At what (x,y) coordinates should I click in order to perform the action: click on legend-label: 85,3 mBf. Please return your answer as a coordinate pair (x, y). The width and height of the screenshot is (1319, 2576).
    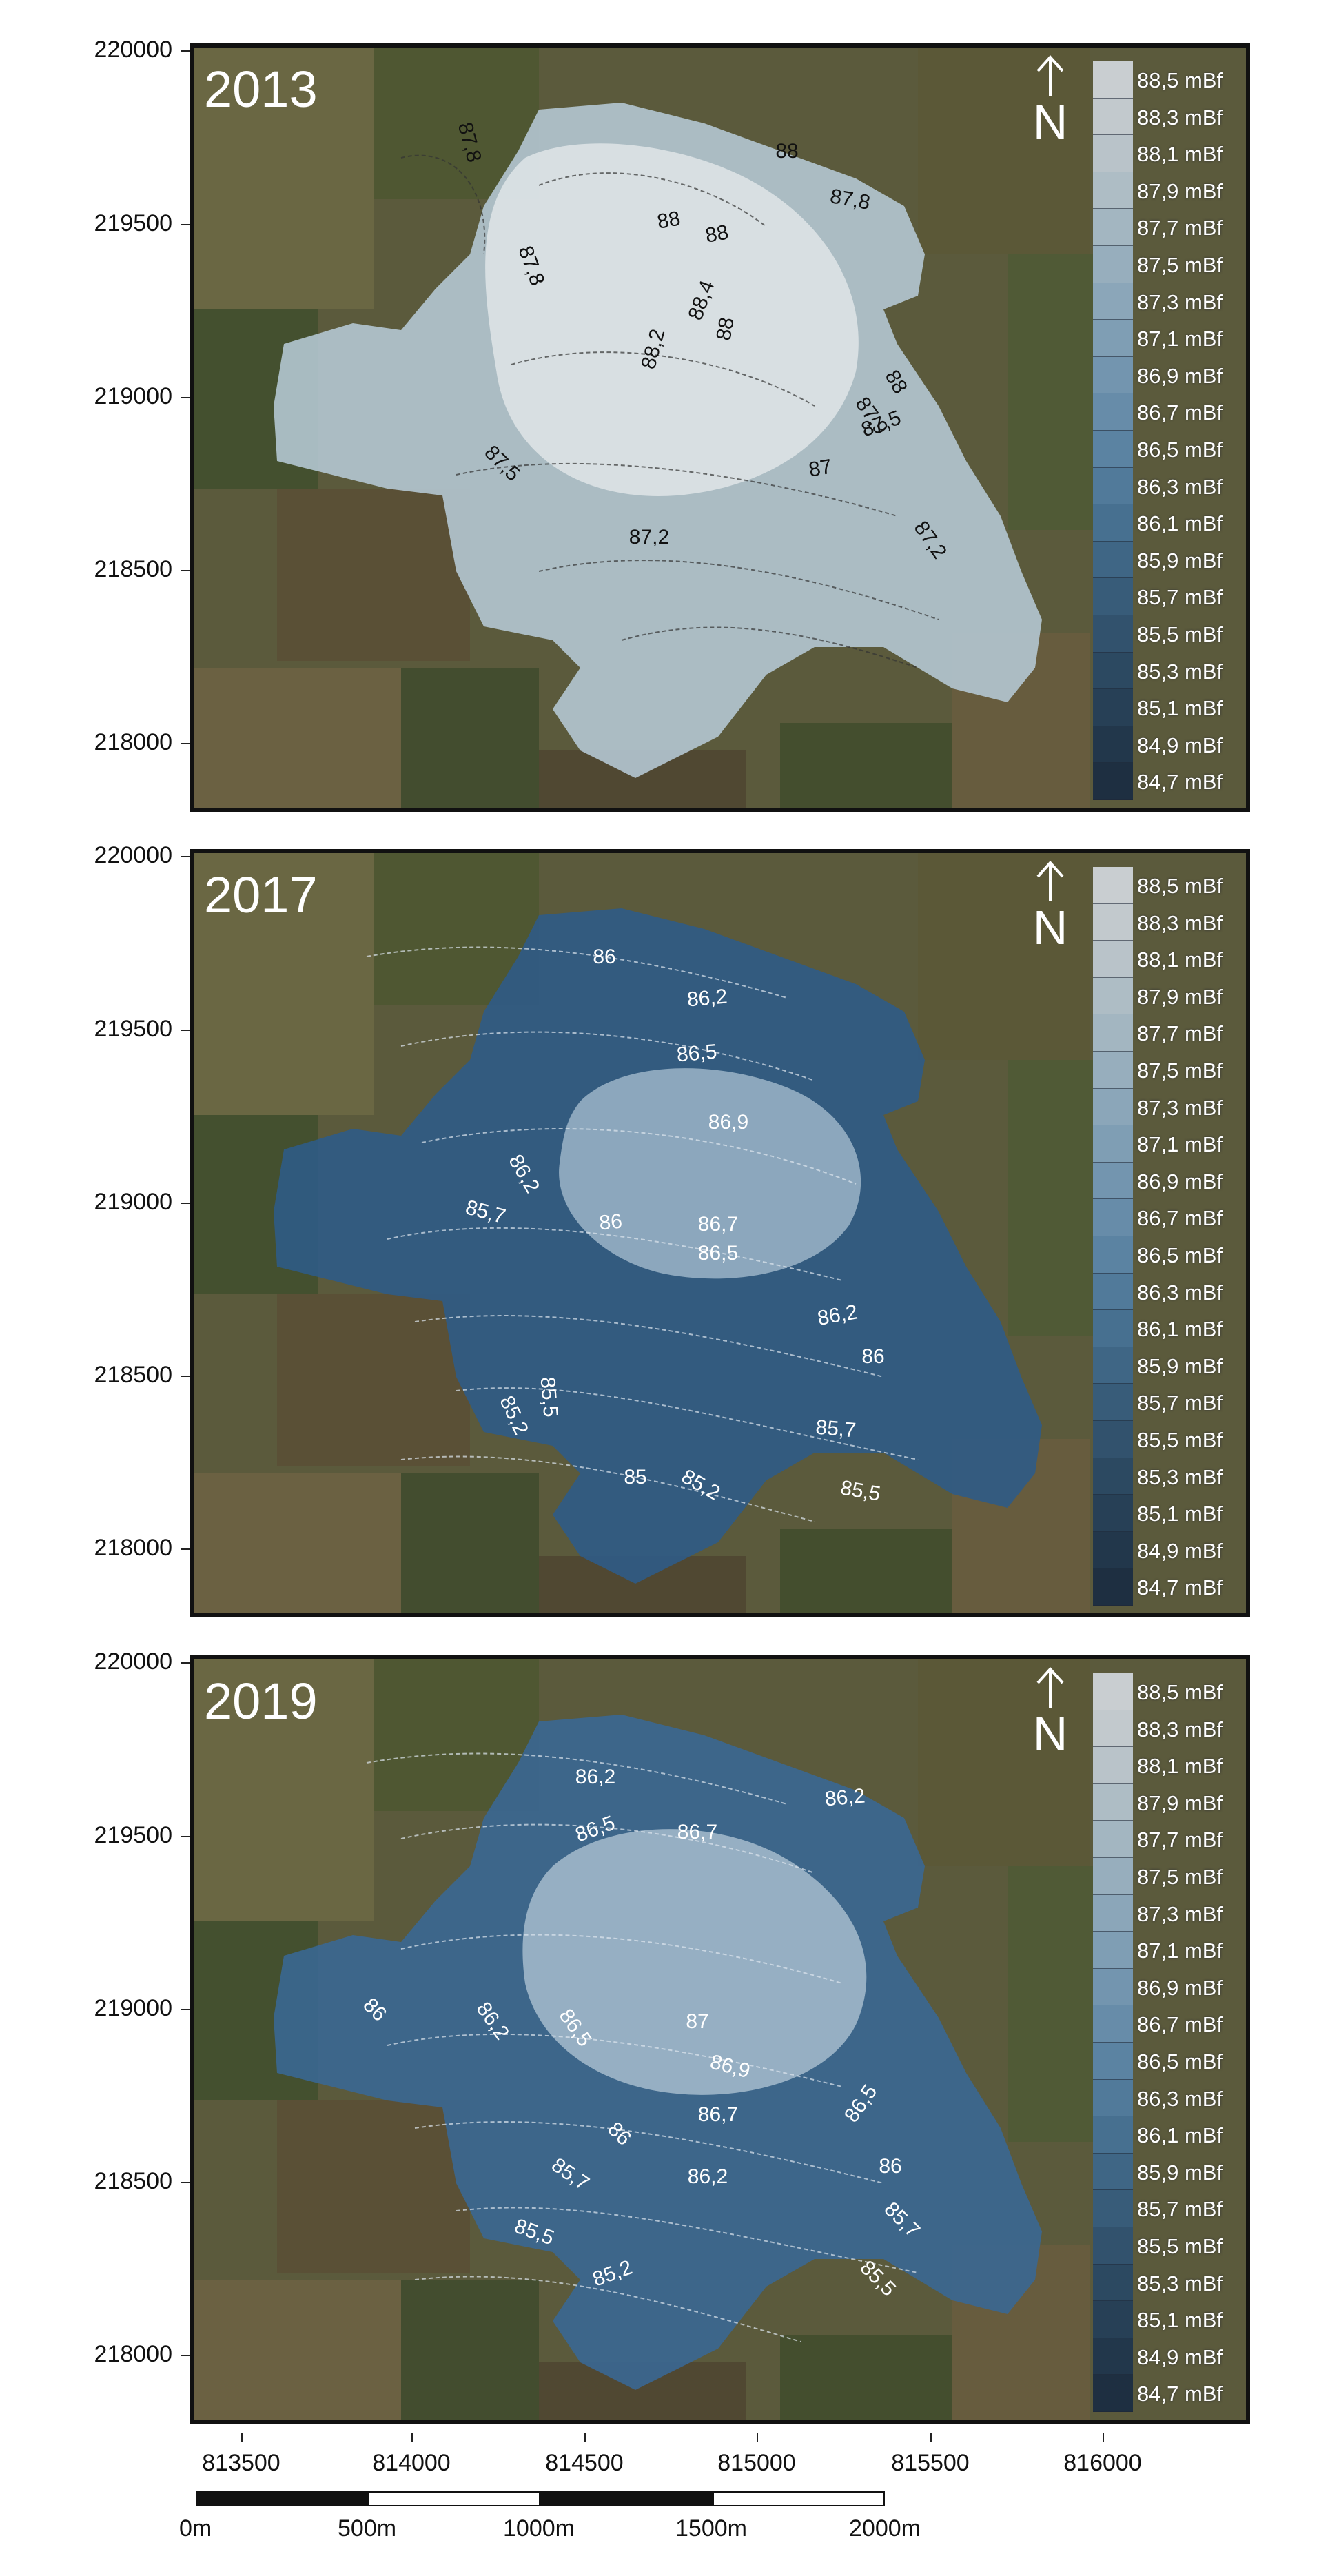
    Looking at the image, I should click on (1180, 1476).